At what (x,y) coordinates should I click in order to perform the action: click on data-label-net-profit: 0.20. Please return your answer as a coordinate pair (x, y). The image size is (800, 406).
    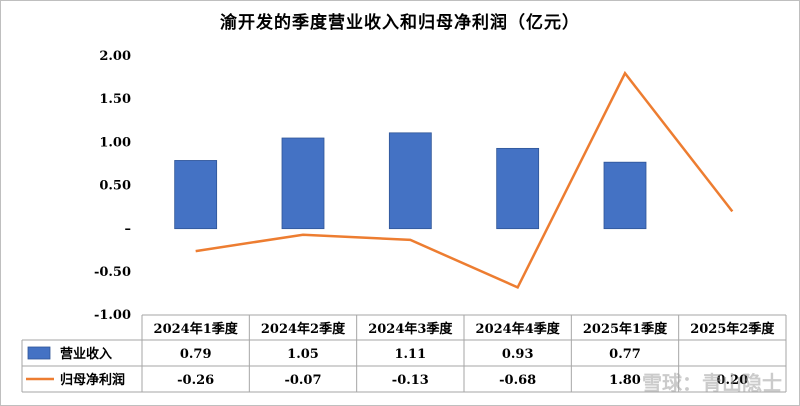
    Looking at the image, I should click on (732, 380).